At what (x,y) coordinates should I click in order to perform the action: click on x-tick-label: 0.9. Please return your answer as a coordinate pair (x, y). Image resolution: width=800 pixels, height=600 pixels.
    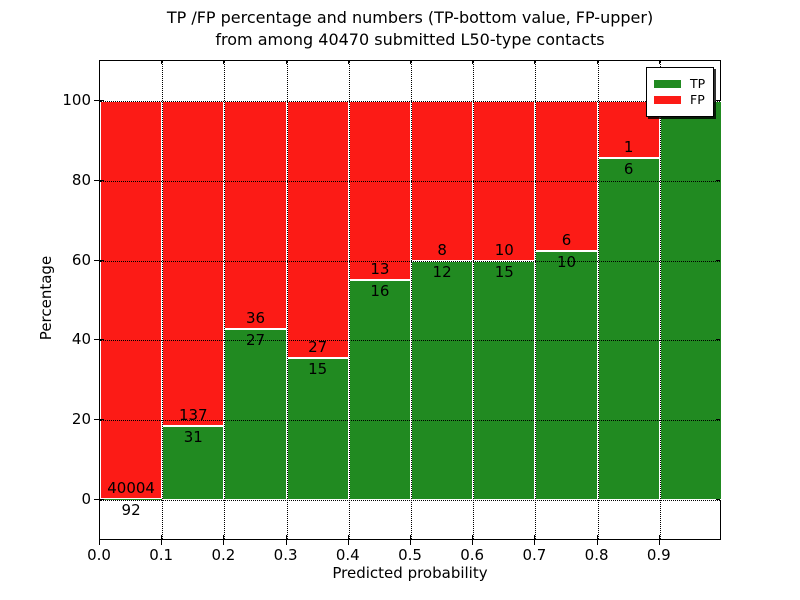
    Looking at the image, I should click on (658, 555).